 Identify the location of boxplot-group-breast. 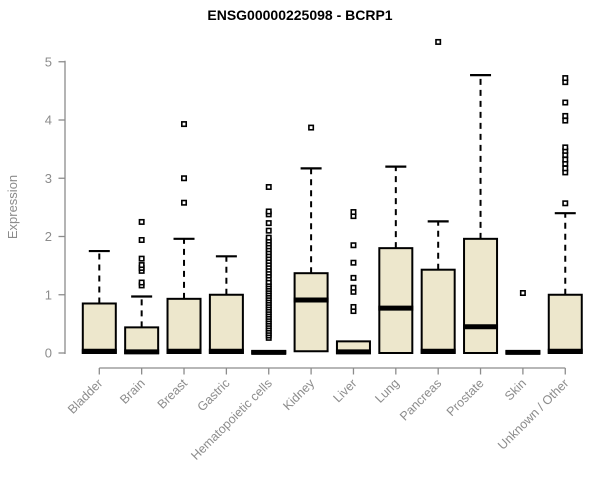
(184, 238).